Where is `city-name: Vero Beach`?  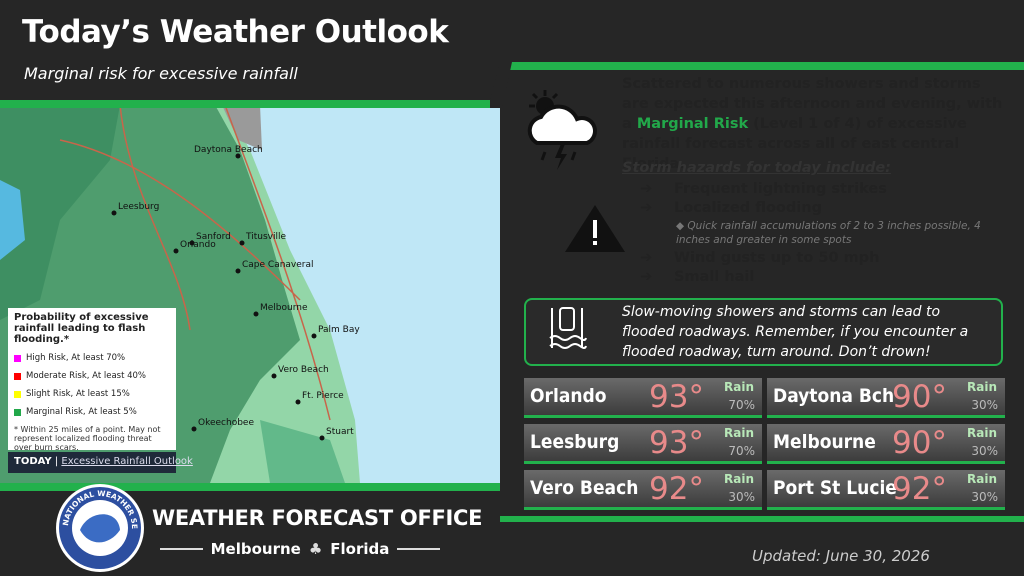
city-name: Vero Beach is located at coordinates (584, 488).